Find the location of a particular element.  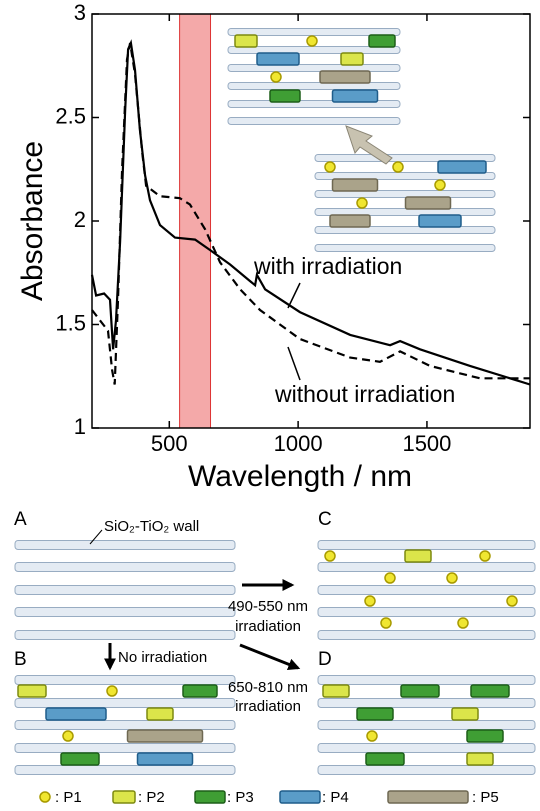

y-tick-label: 3 is located at coordinates (80, 12).